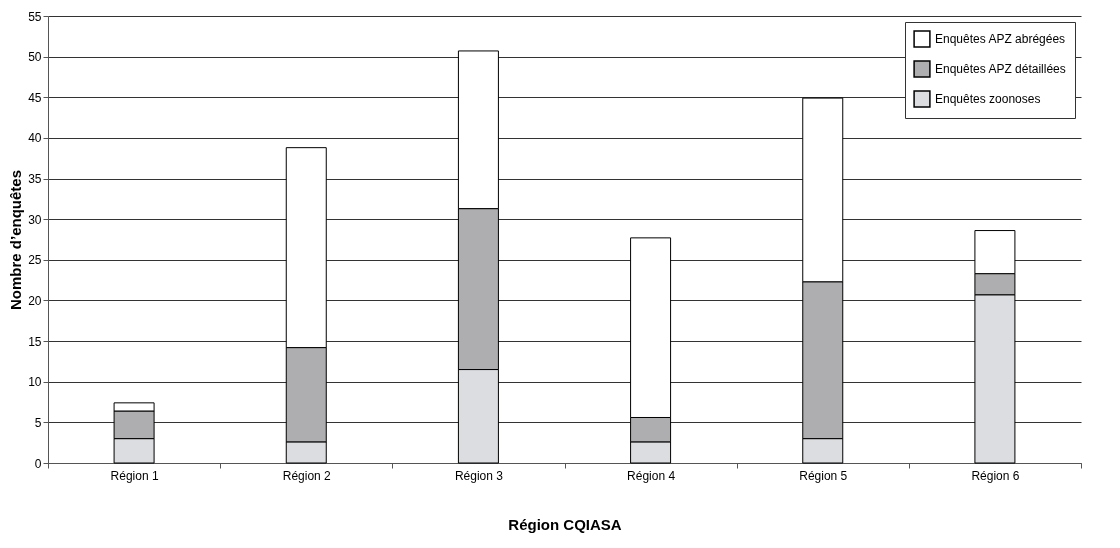 Image resolution: width=1120 pixels, height=548 pixels. I want to click on y-tick-label: 40, so click(35, 138).